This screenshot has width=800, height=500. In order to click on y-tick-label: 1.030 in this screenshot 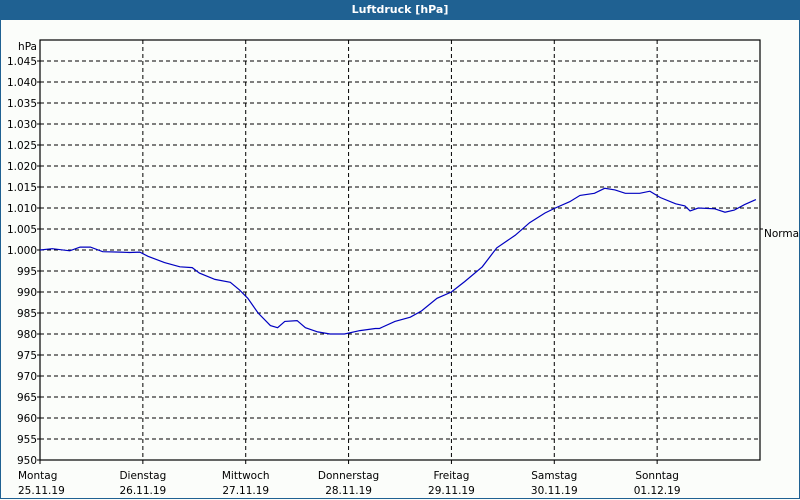, I will do `click(22, 125)`.